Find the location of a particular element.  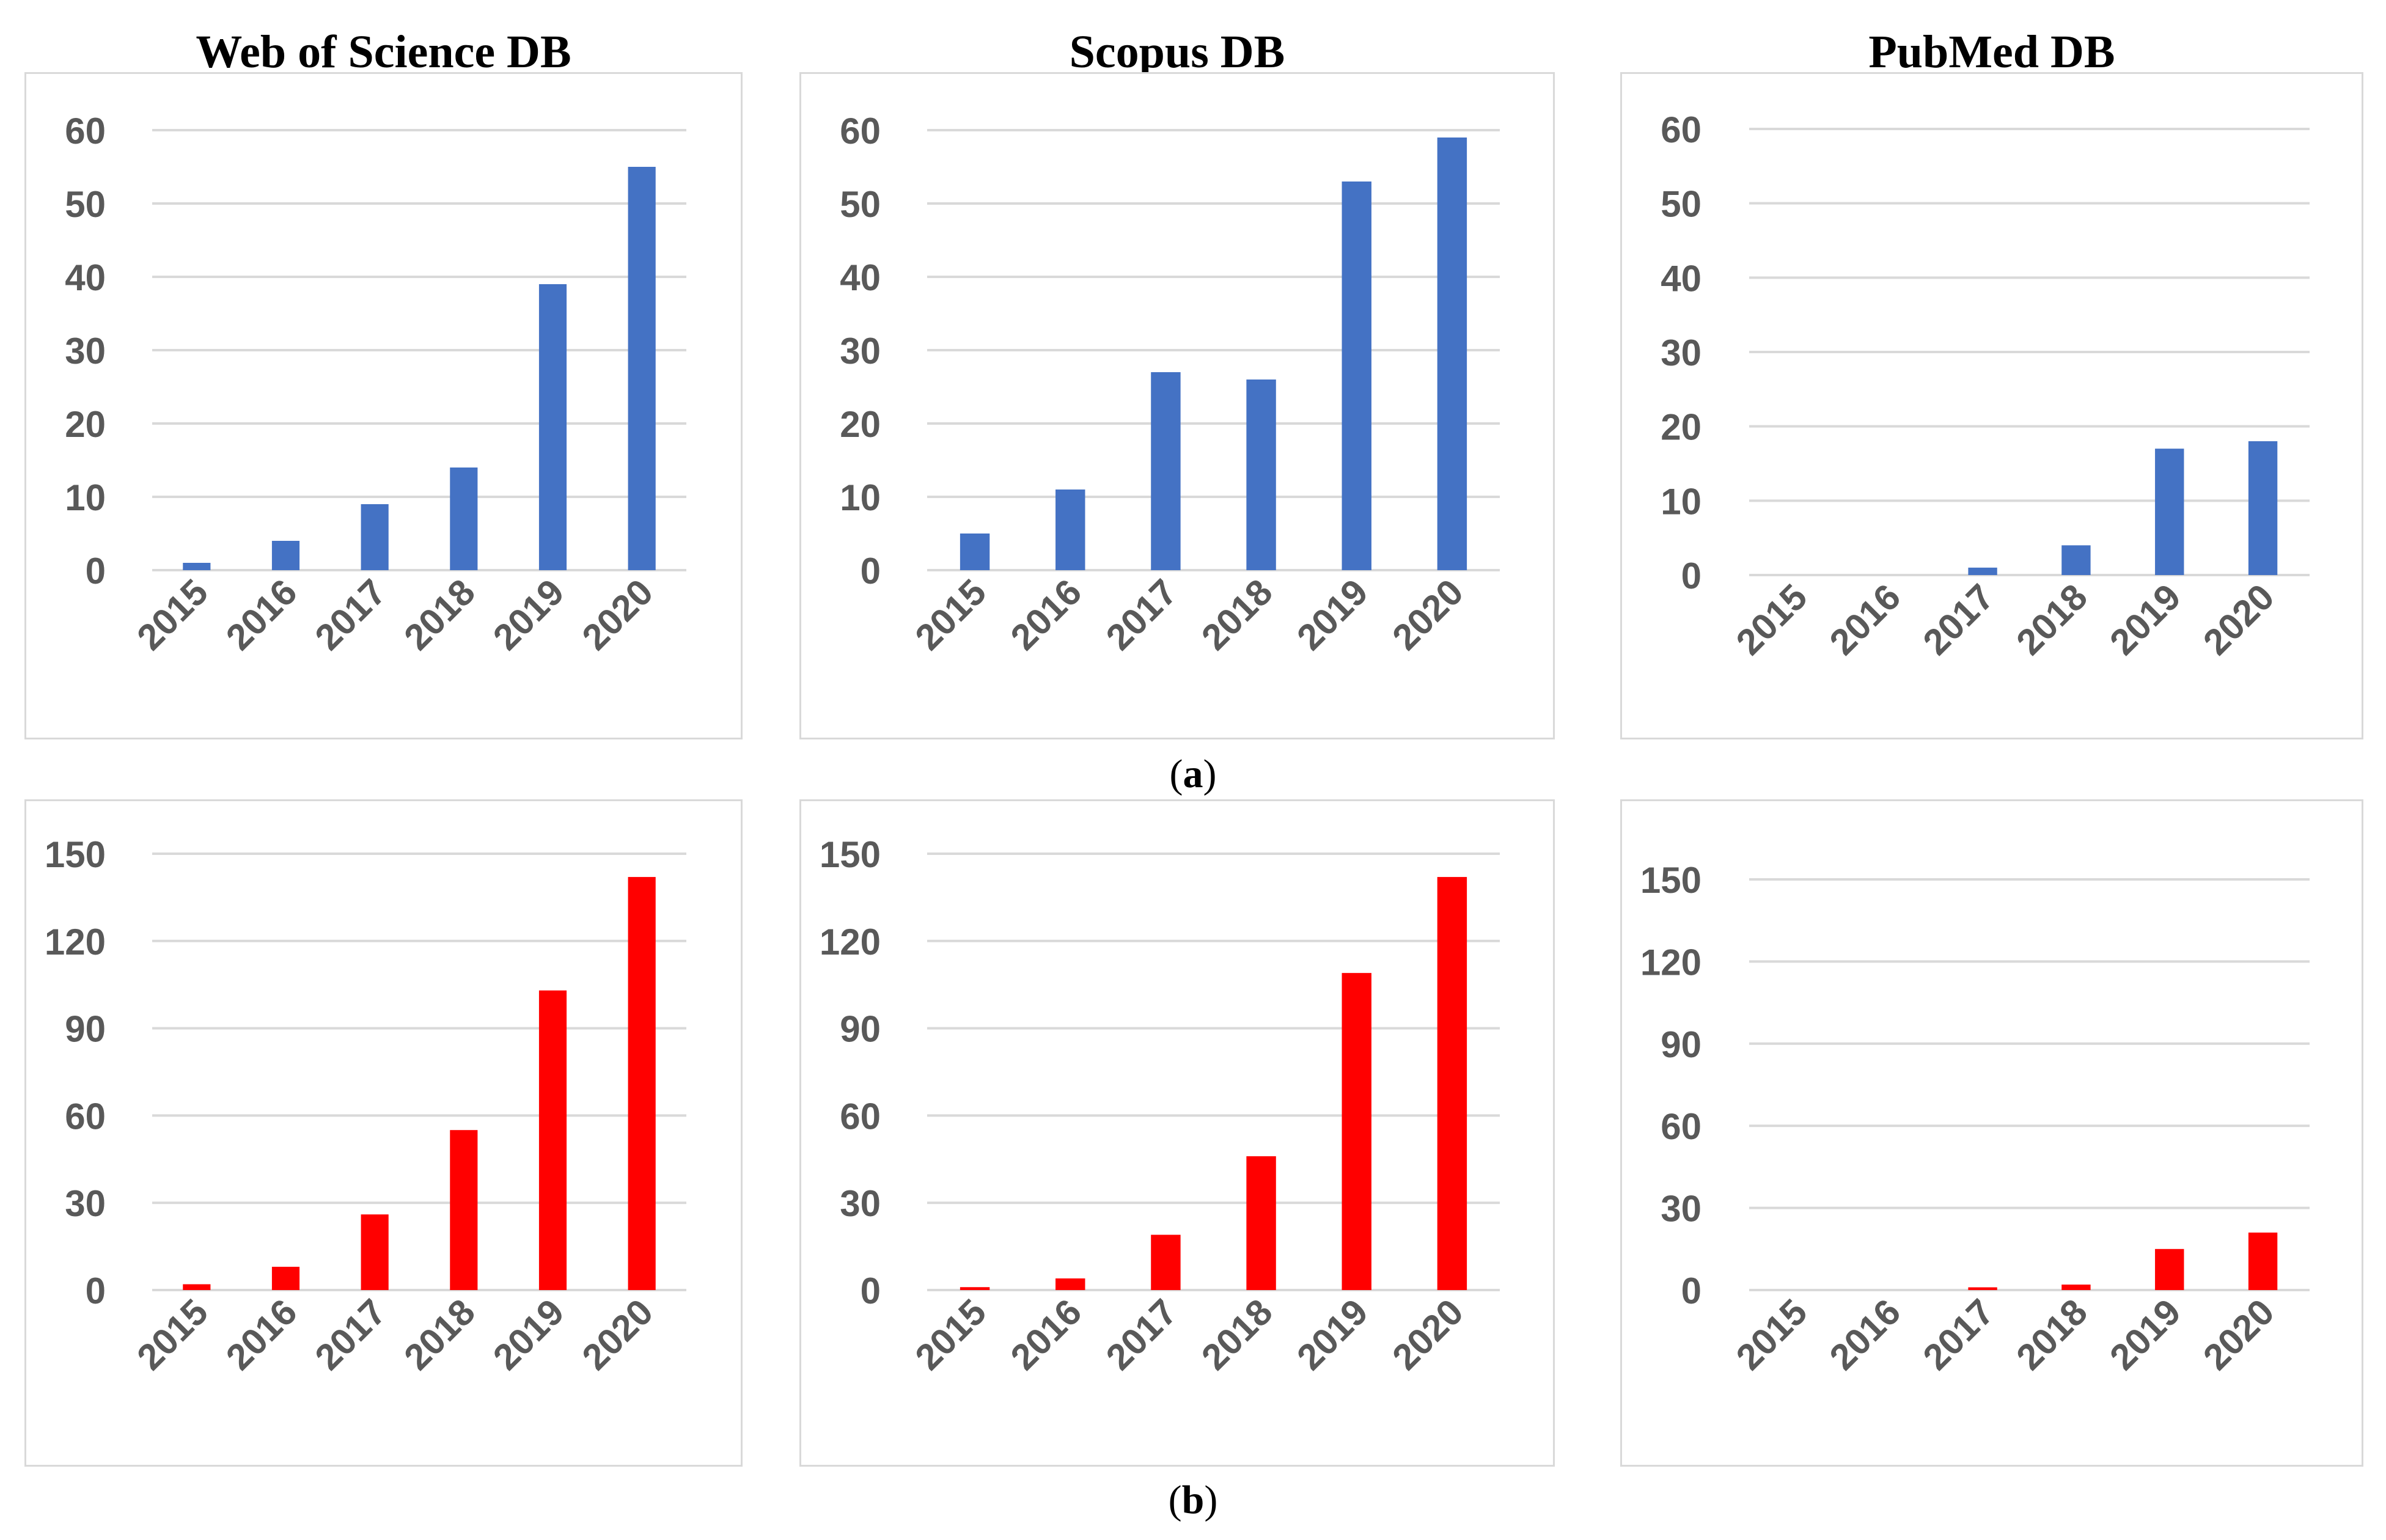

y-tick-label-scopus-a-60: 60 is located at coordinates (860, 131).